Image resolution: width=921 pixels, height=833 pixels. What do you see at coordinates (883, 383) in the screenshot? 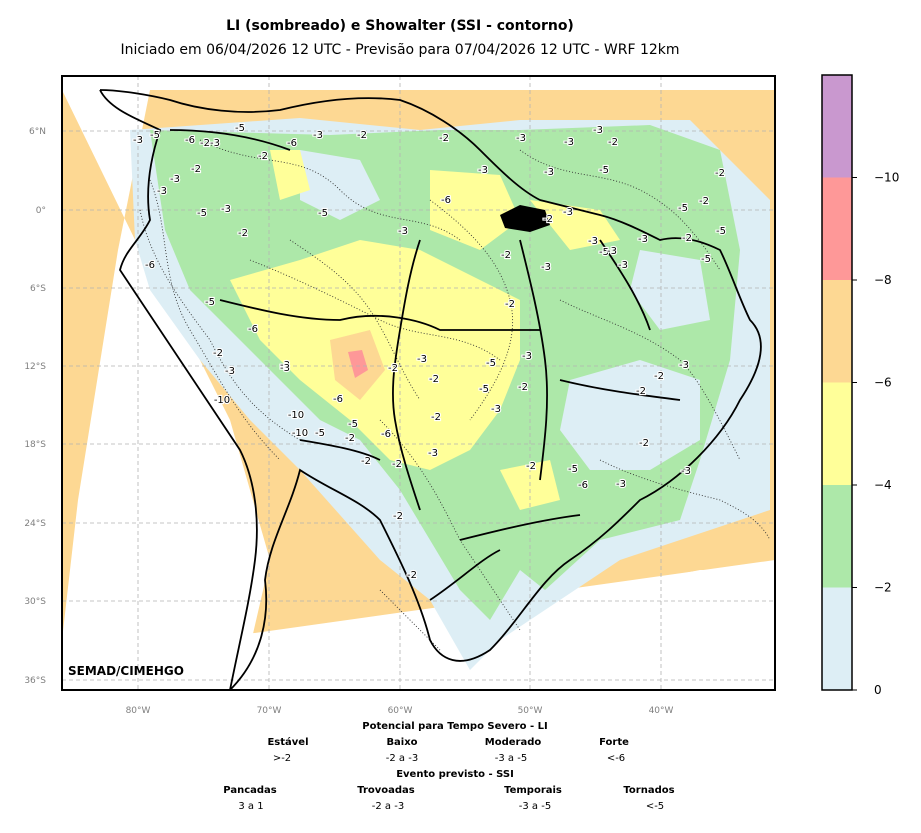
I see `colorbar-tick-label: −6` at bounding box center [883, 383].